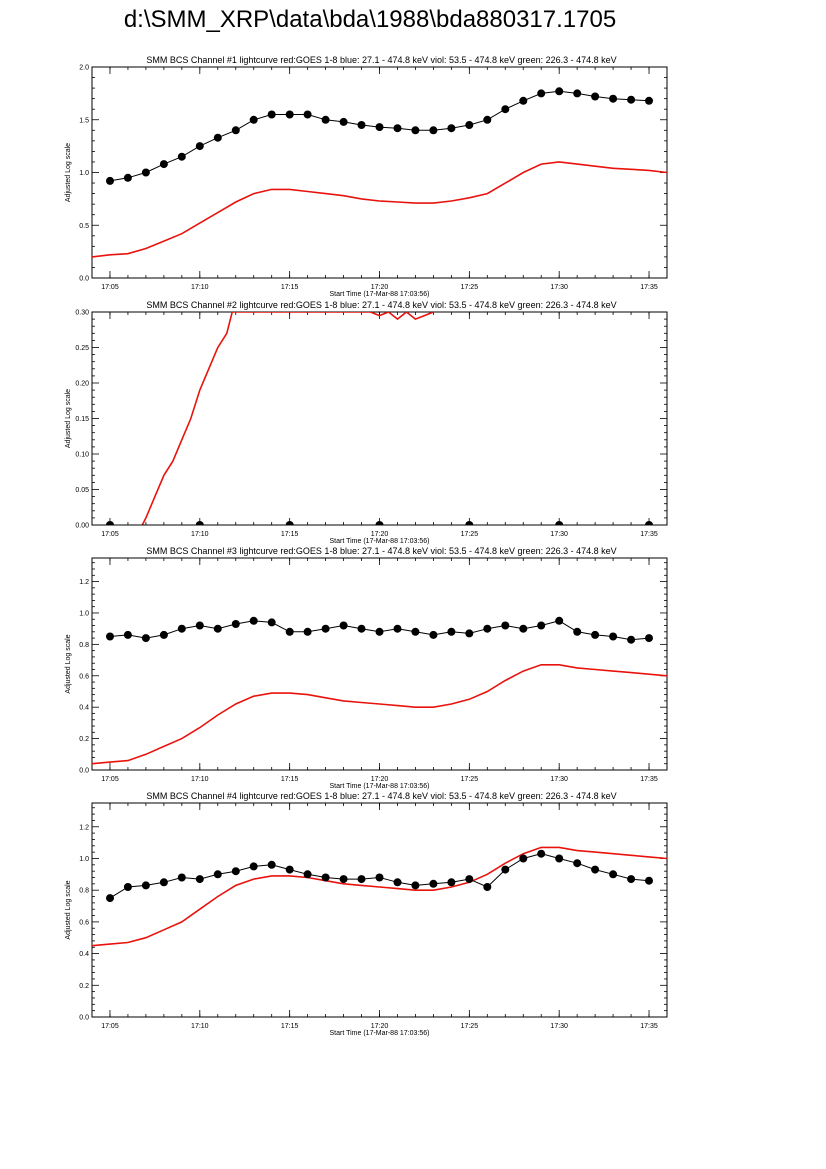 The height and width of the screenshot is (1169, 826). Describe the element at coordinates (84, 120) in the screenshot. I see `y-tick-label: 1.5` at that location.